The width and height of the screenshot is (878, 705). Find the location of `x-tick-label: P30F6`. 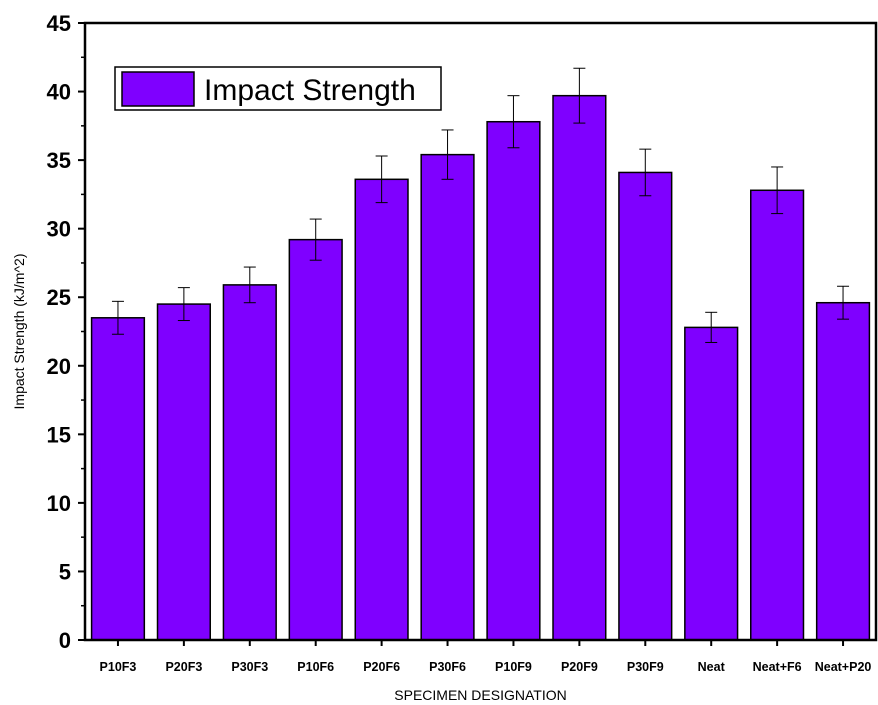

x-tick-label: P30F6 is located at coordinates (447, 667).